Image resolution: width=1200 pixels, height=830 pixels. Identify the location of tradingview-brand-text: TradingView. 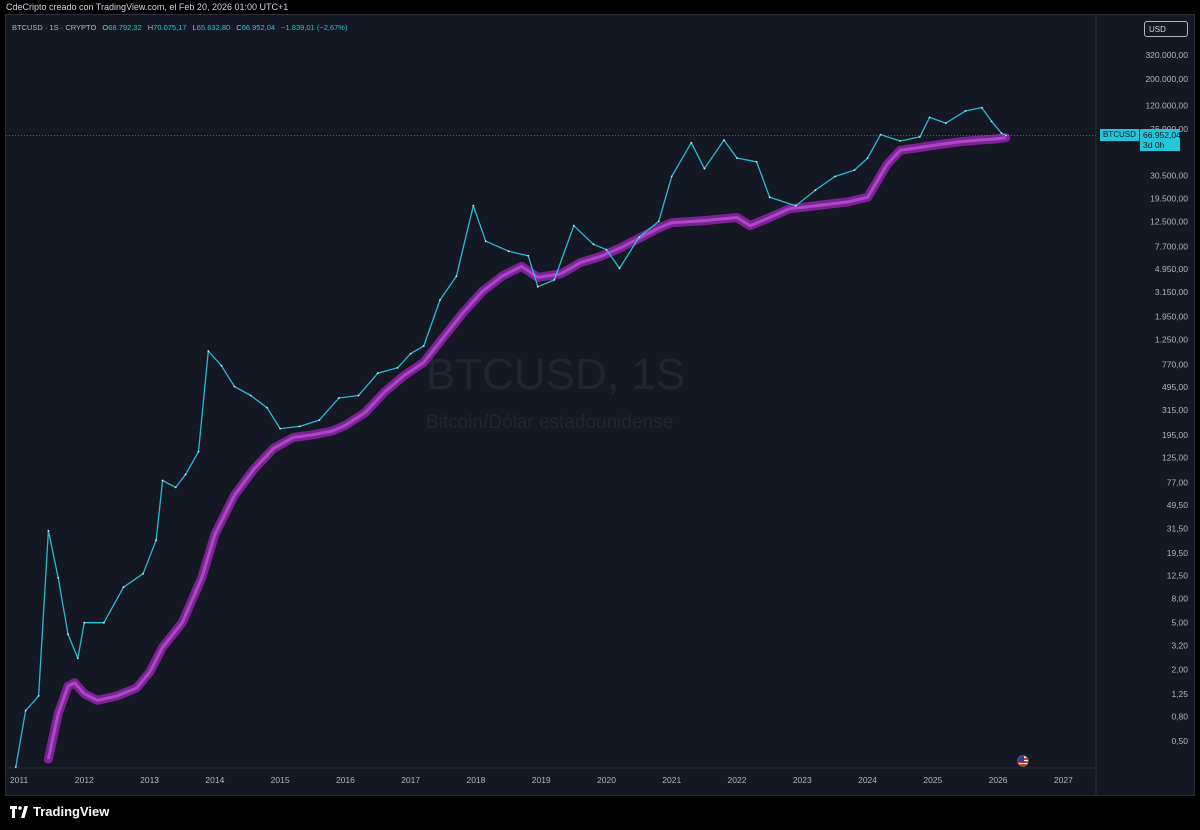
(71, 811).